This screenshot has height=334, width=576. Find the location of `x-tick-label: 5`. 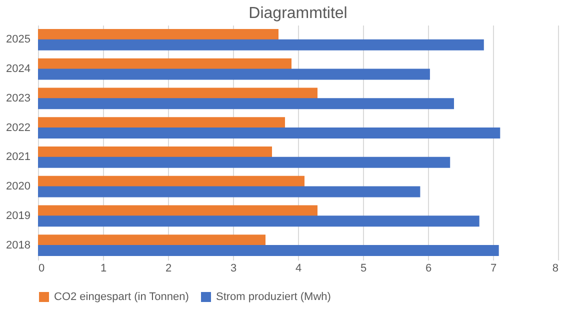

x-tick-label: 5 is located at coordinates (363, 268).